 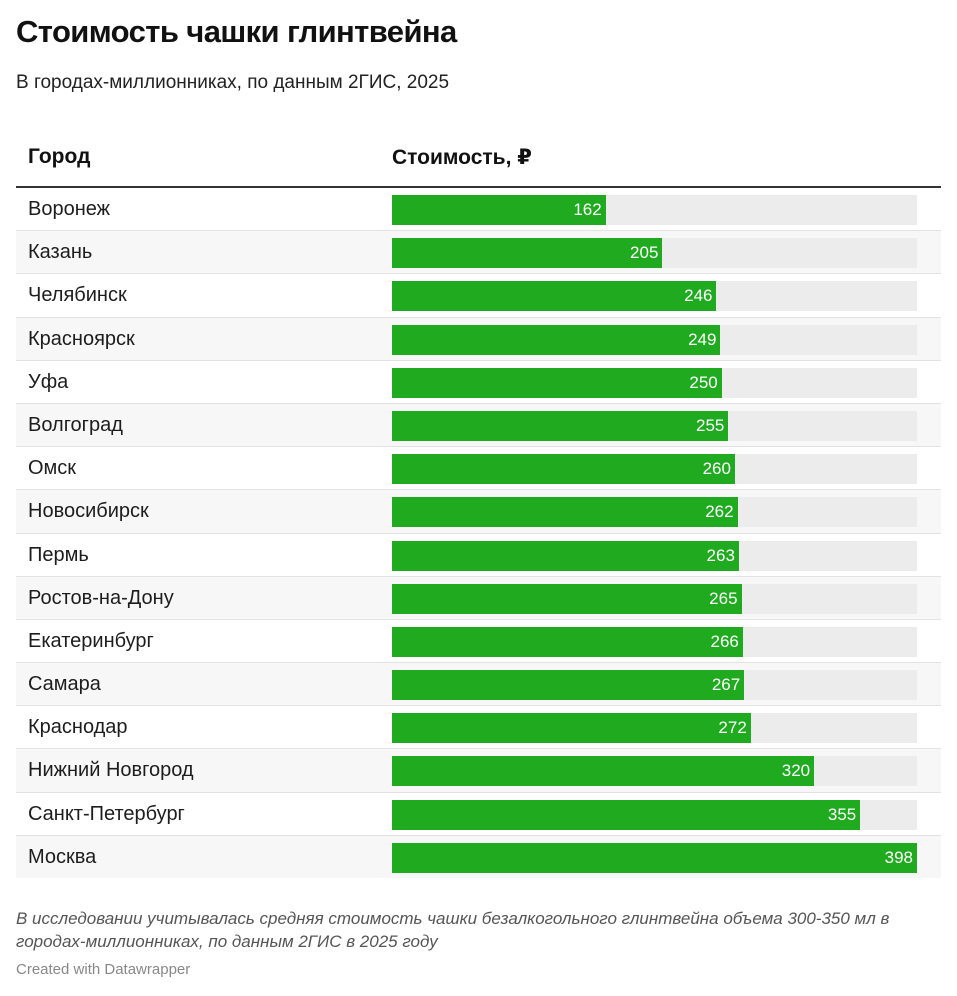 What do you see at coordinates (703, 382) in the screenshot?
I see `bar-value-label: 250` at bounding box center [703, 382].